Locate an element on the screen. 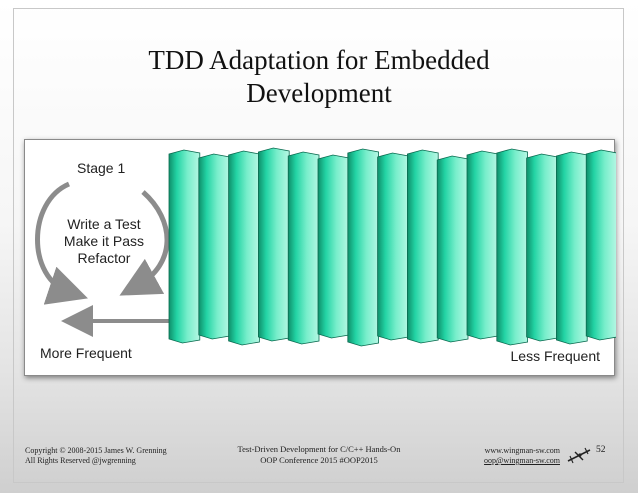 This screenshot has width=638, height=493. cycle-arrow-left is located at coordinates (61, 243).